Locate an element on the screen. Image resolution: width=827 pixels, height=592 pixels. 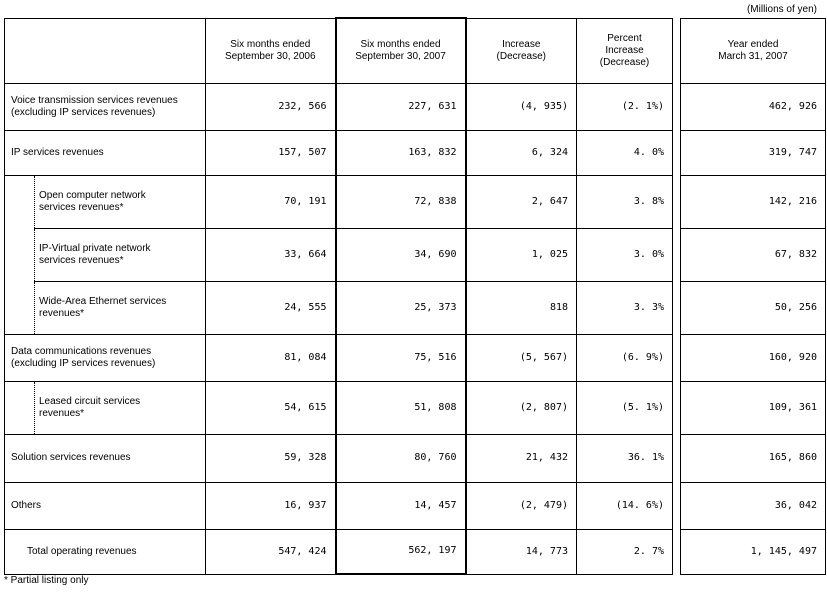
footnote: * Partial listing only is located at coordinates (46, 580).